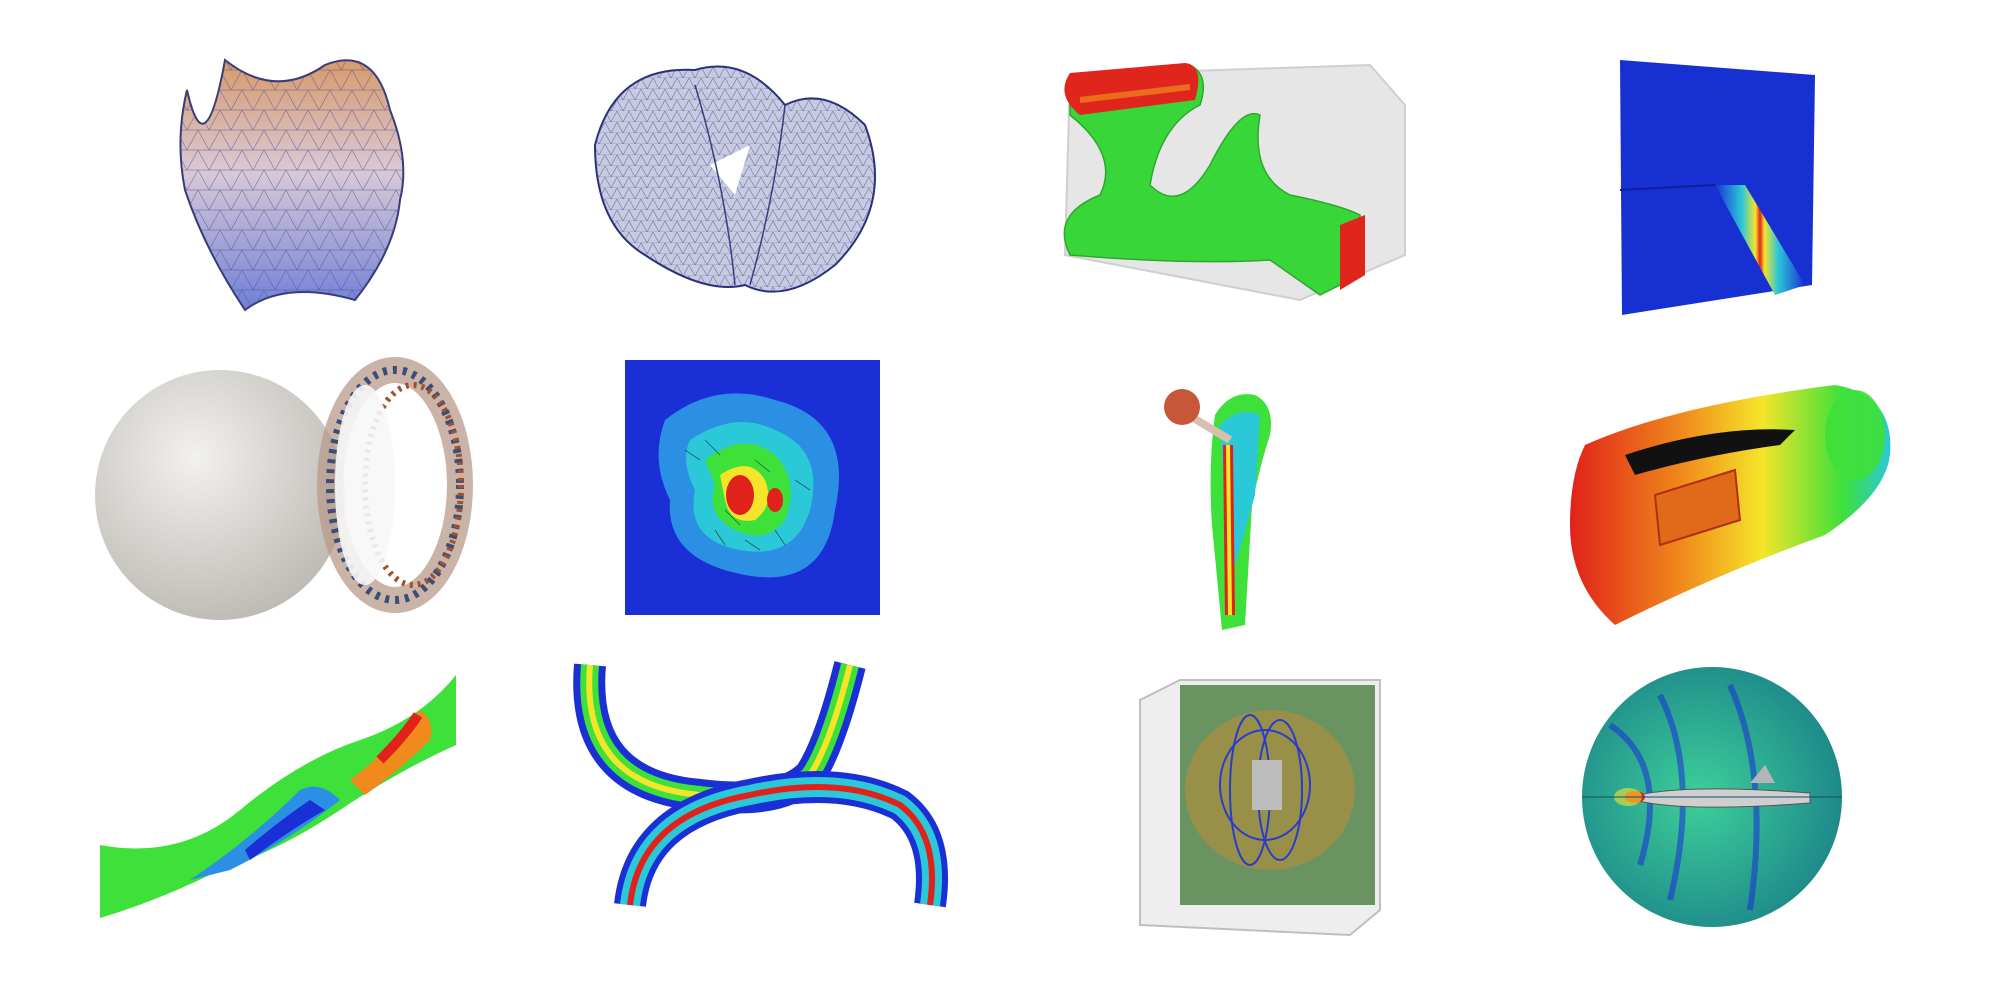 The image size is (2000, 985). I want to click on curved-channels-image, so click(761, 784).